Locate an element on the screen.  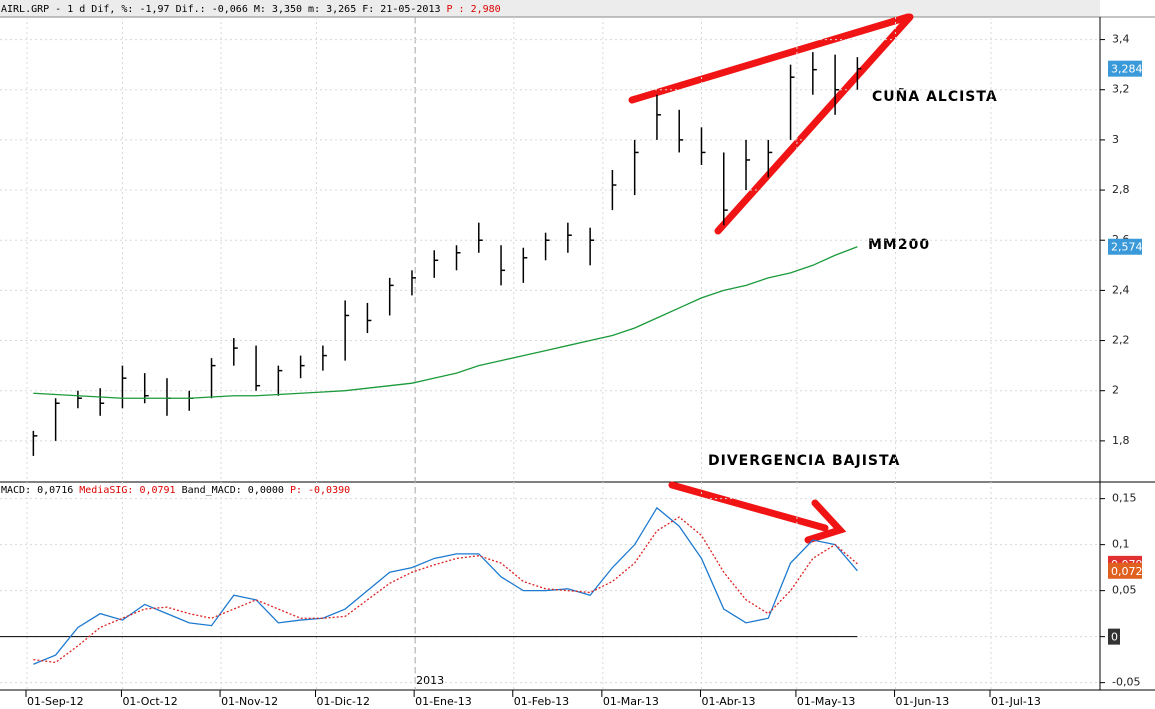
value-marker-label: 0,072 is located at coordinates (1127, 571).